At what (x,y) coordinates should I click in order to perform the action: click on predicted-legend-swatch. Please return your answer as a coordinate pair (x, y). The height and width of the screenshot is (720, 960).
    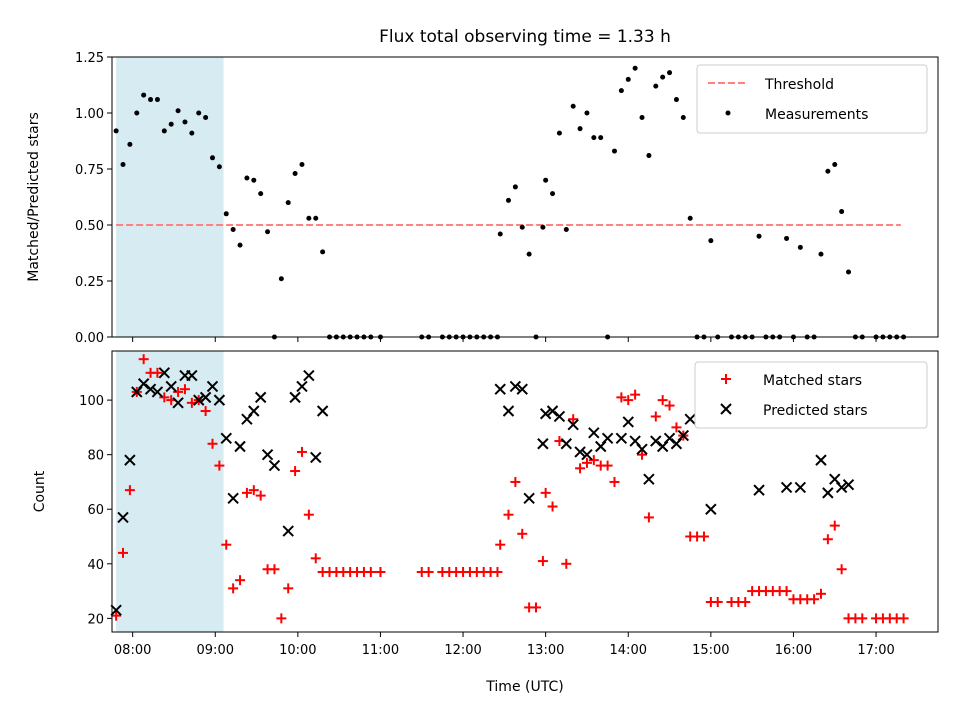
    Looking at the image, I should click on (726, 409).